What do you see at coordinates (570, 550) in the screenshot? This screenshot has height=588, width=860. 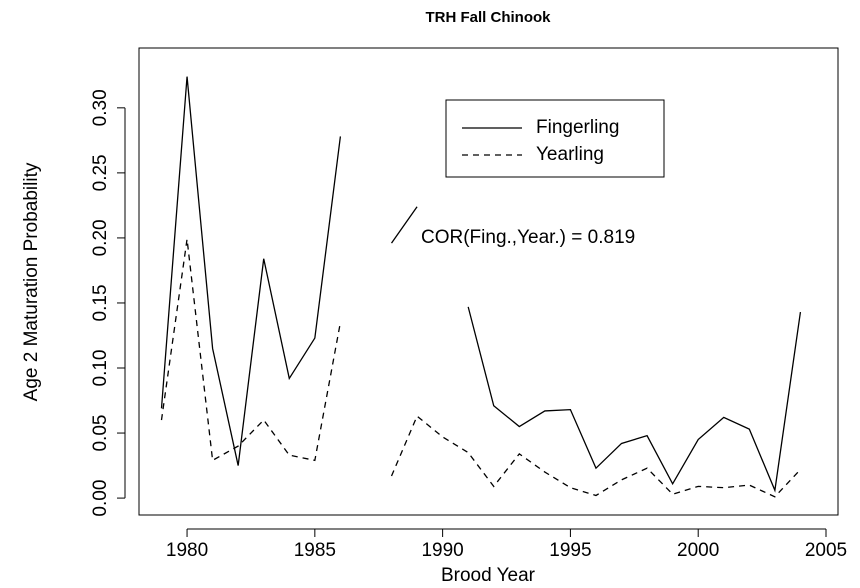 I see `x-tick-label: 1995` at bounding box center [570, 550].